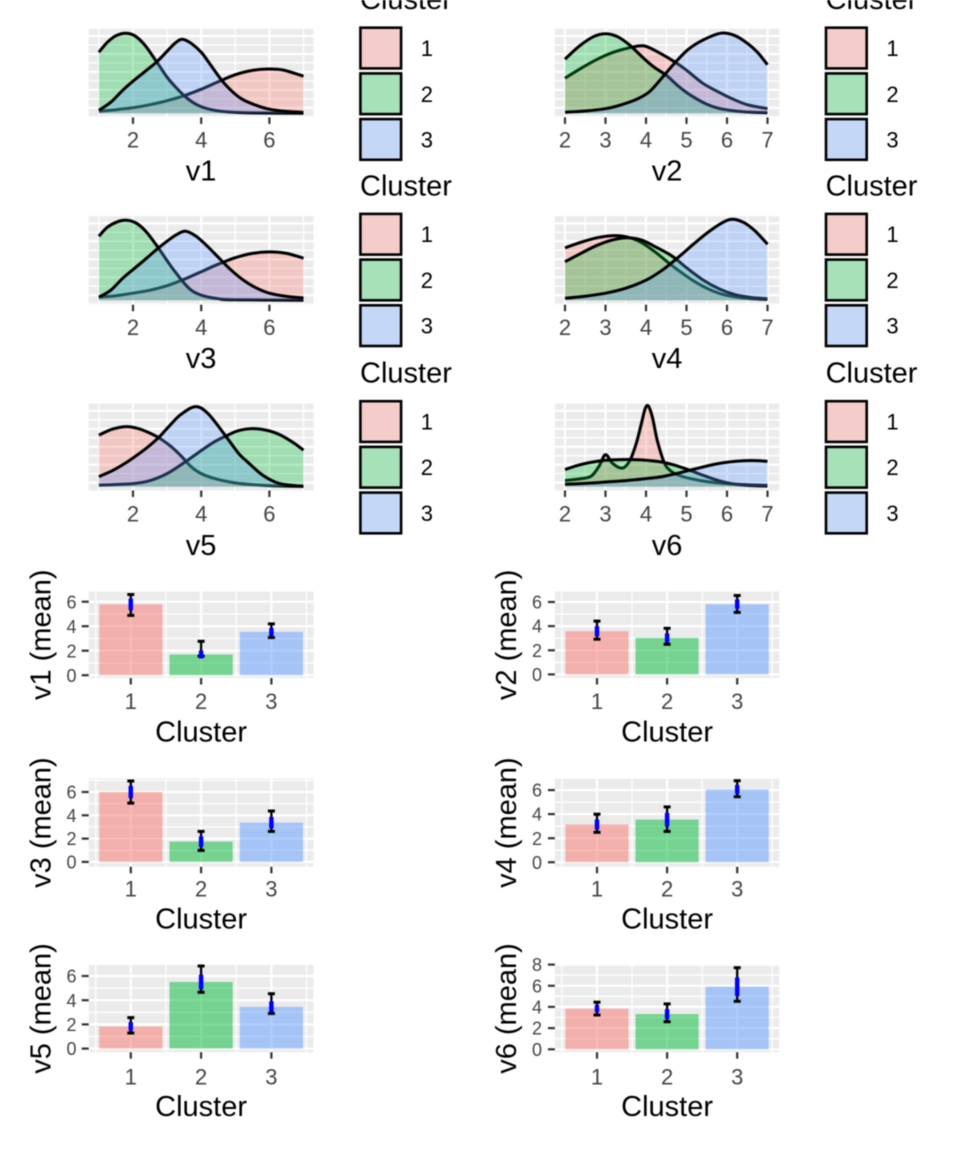 Image resolution: width=960 pixels, height=1152 pixels. I want to click on svg-text: v1 (mean), so click(41, 635).